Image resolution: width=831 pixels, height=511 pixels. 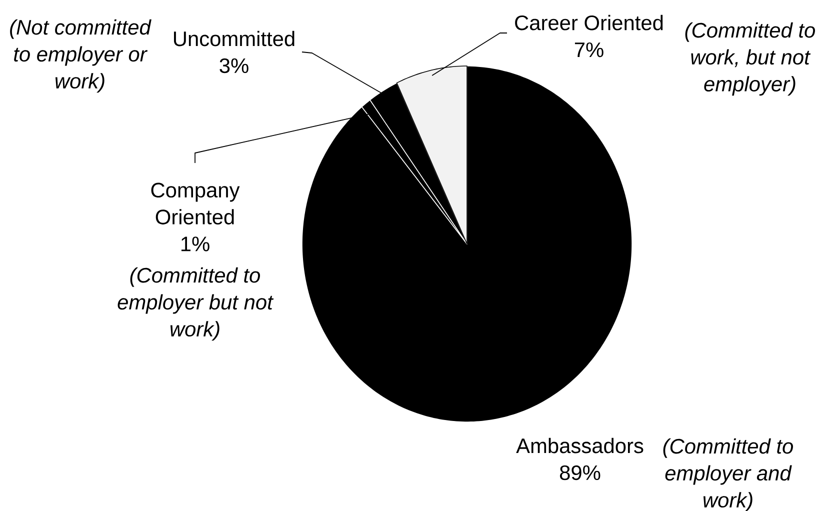 What do you see at coordinates (580, 446) in the screenshot?
I see `slice-label: Ambassadors` at bounding box center [580, 446].